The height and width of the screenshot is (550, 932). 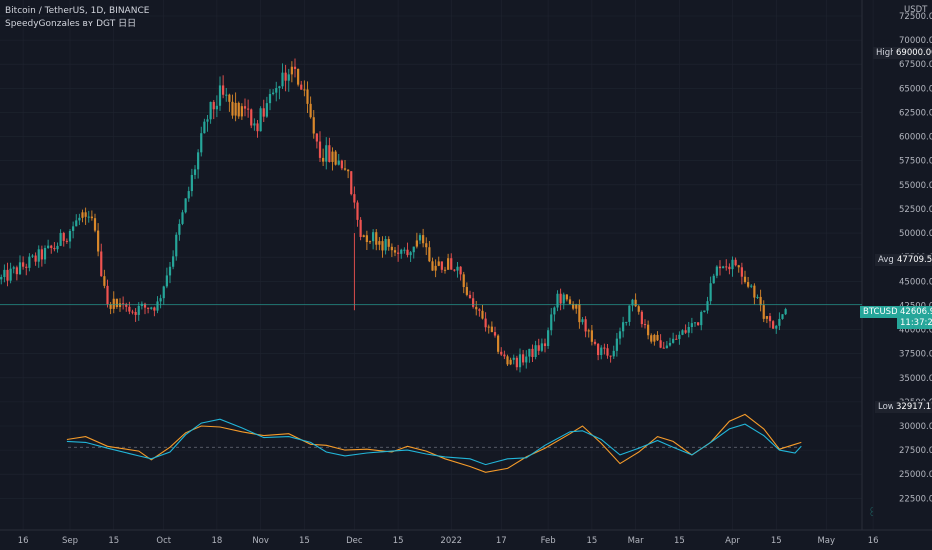 I want to click on indicator-title: SpeedyGonzales ʙʏ DGT ⽇⽇, so click(x=71, y=24).